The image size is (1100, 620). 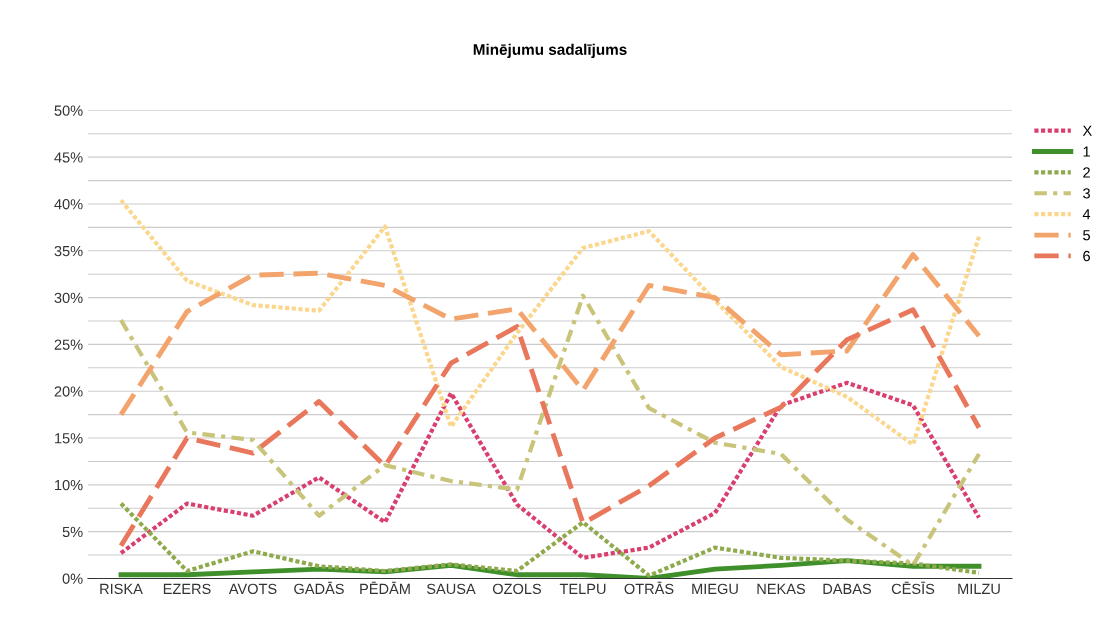 I want to click on x-tick-label: CĒSĪS, so click(x=913, y=588).